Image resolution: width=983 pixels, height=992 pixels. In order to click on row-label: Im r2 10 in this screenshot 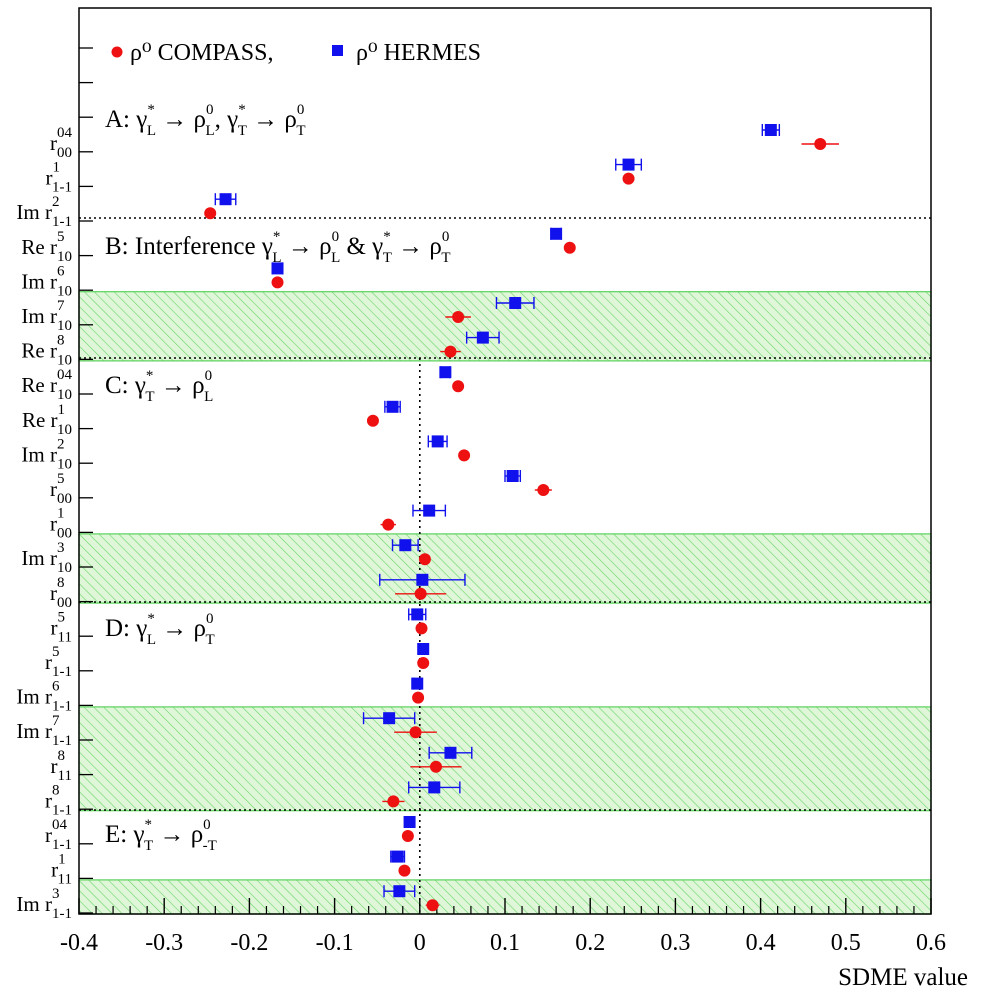, I will do `click(46, 454)`.